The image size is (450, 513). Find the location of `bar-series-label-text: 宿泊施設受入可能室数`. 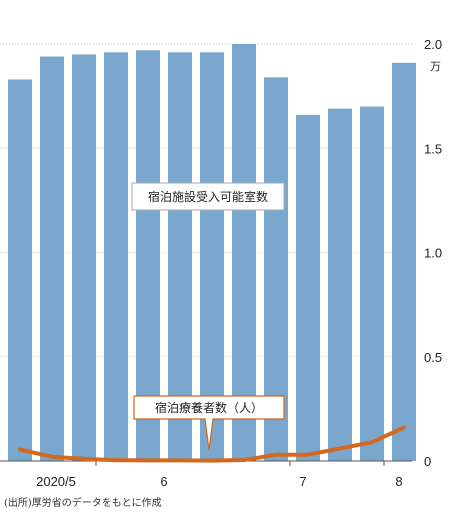

bar-series-label-text: 宿泊施設受入可能室数 is located at coordinates (208, 196).